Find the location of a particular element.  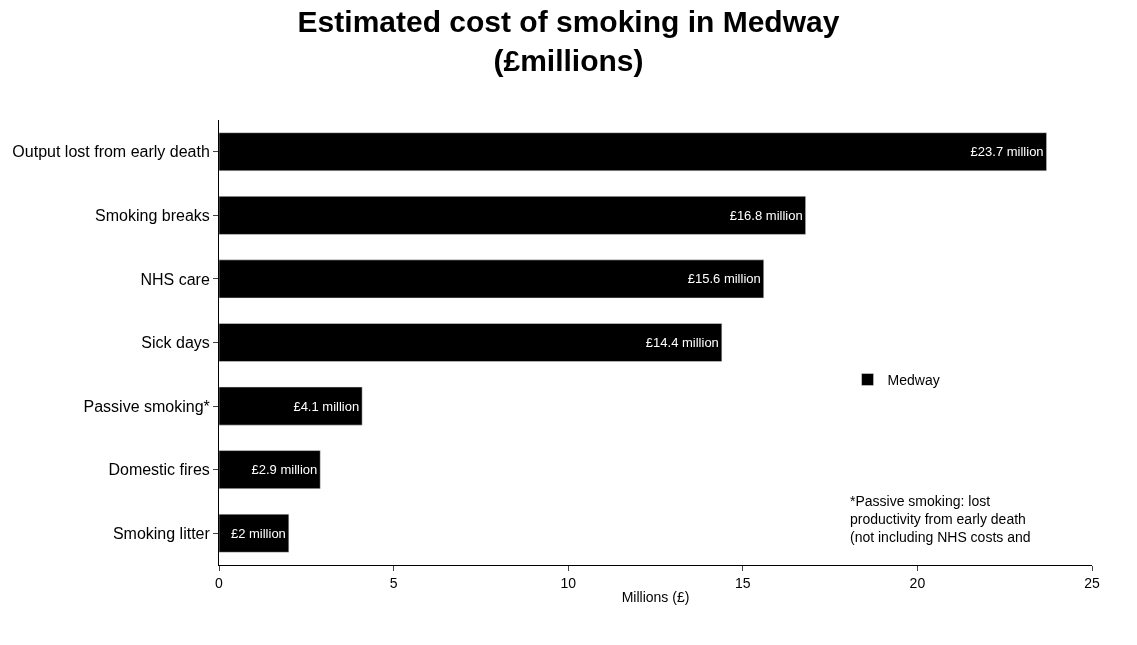

data-label: £4.1 million is located at coordinates (326, 406).